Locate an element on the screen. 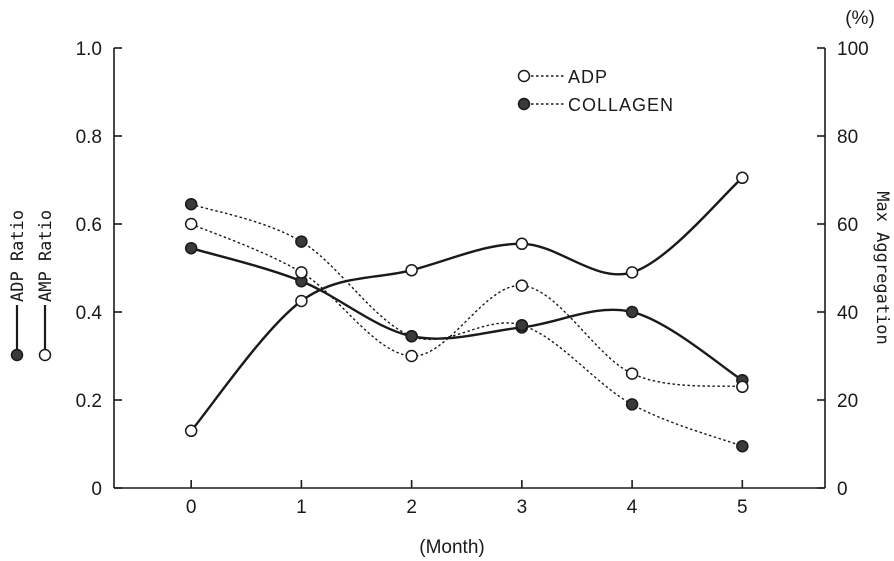  x-axis-tick-label: 0 is located at coordinates (191, 507).